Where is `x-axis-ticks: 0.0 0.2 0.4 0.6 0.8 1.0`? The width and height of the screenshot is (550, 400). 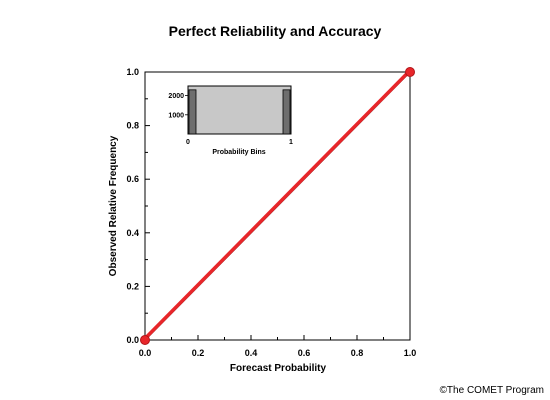 x-axis-ticks: 0.0 0.2 0.4 0.6 0.8 1.0 is located at coordinates (278, 346).